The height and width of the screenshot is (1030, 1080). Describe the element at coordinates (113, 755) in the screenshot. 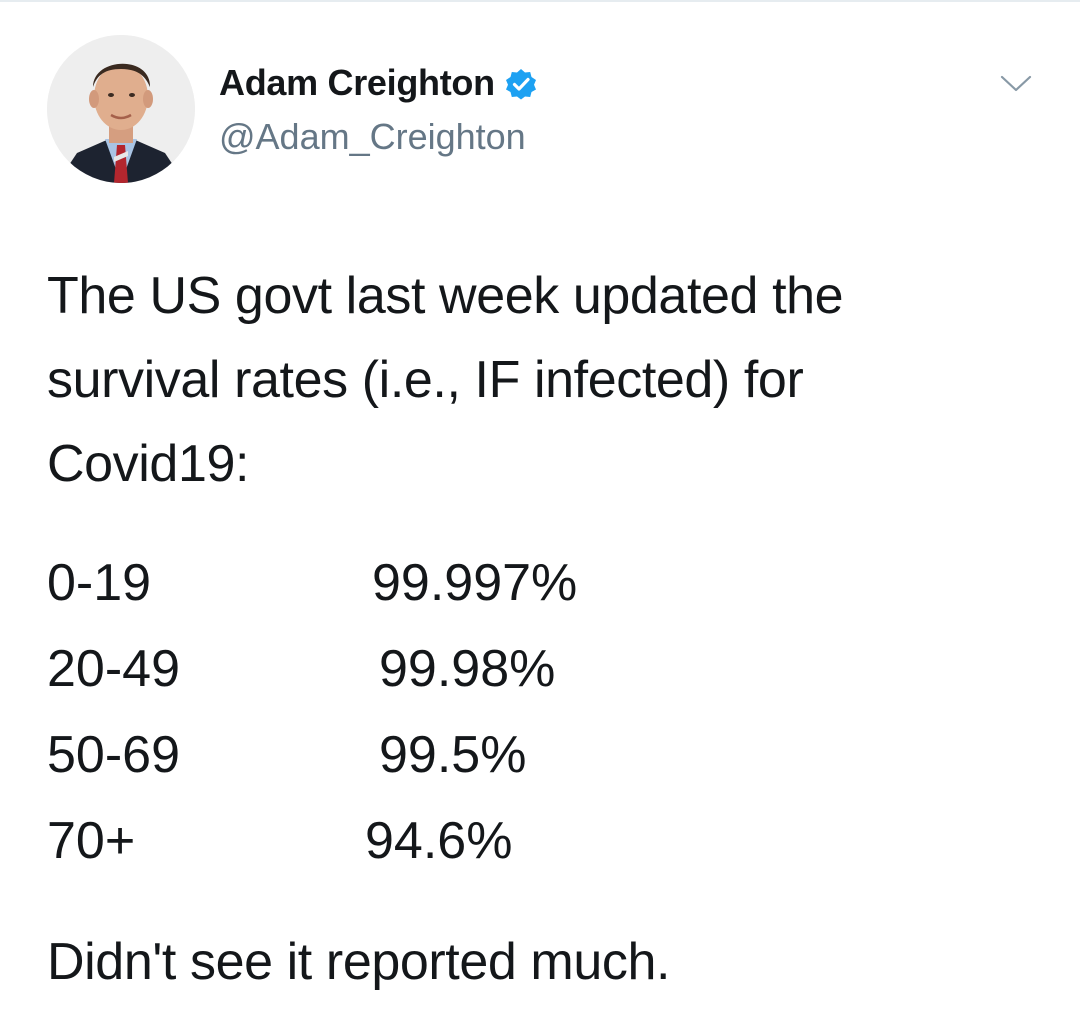

I see `age-group: 50-69` at that location.